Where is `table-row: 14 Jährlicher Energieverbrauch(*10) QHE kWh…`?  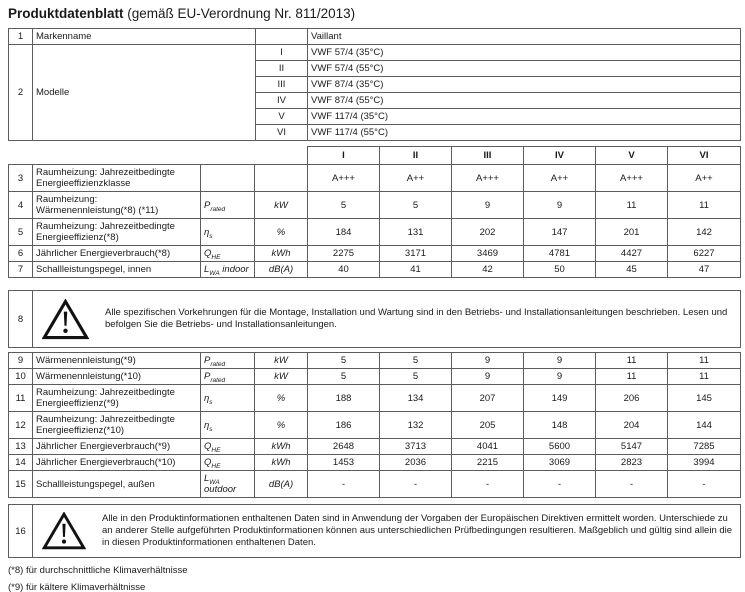
table-row: 14 Jährlicher Energieverbrauch(*10) QHE kWh… is located at coordinates (374, 462).